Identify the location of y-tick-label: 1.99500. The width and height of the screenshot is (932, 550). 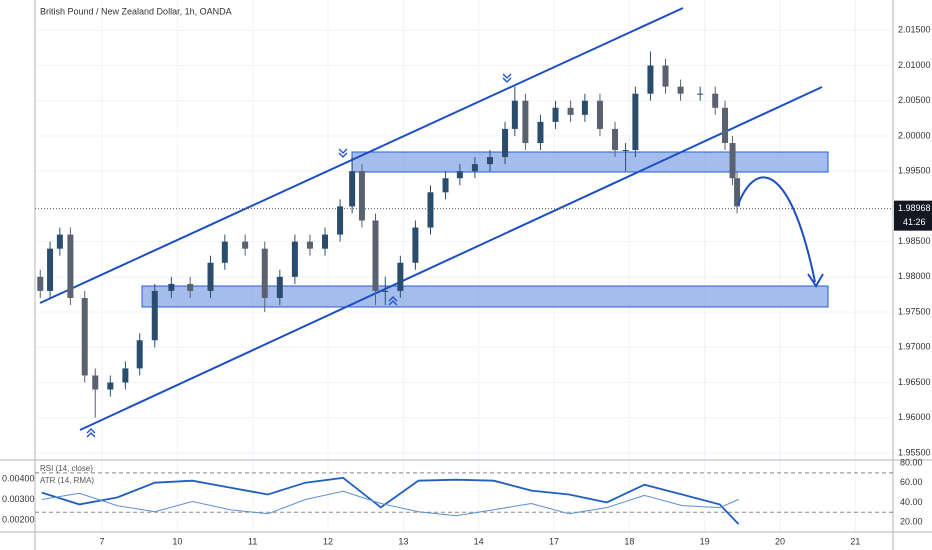
(914, 171).